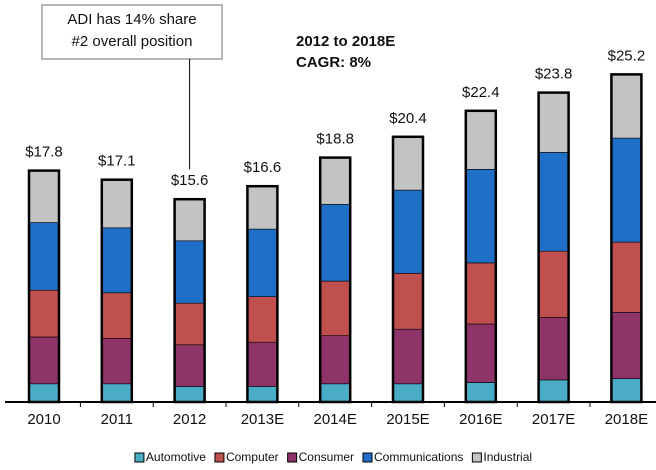  I want to click on annotation-text: ADI has 14% share, so click(131, 19).